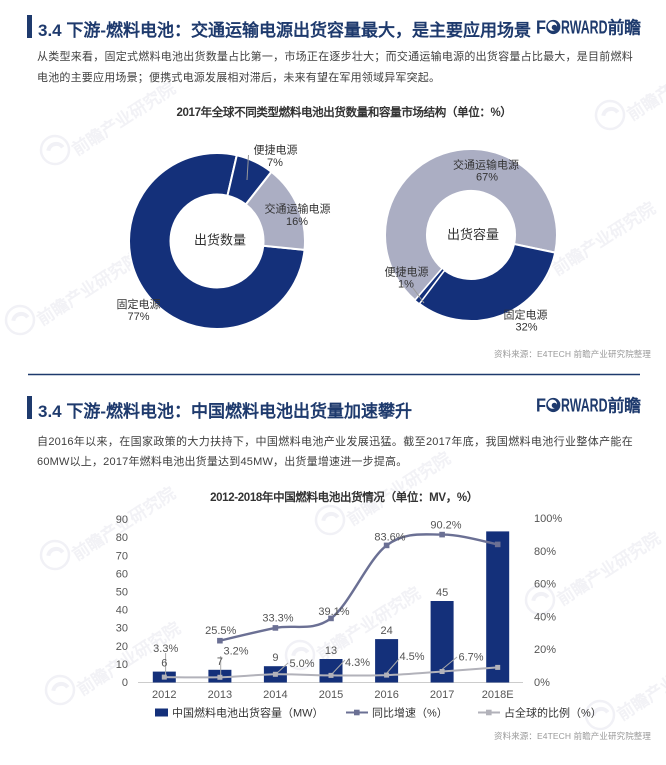  I want to click on svg-text: 50, so click(122, 593).